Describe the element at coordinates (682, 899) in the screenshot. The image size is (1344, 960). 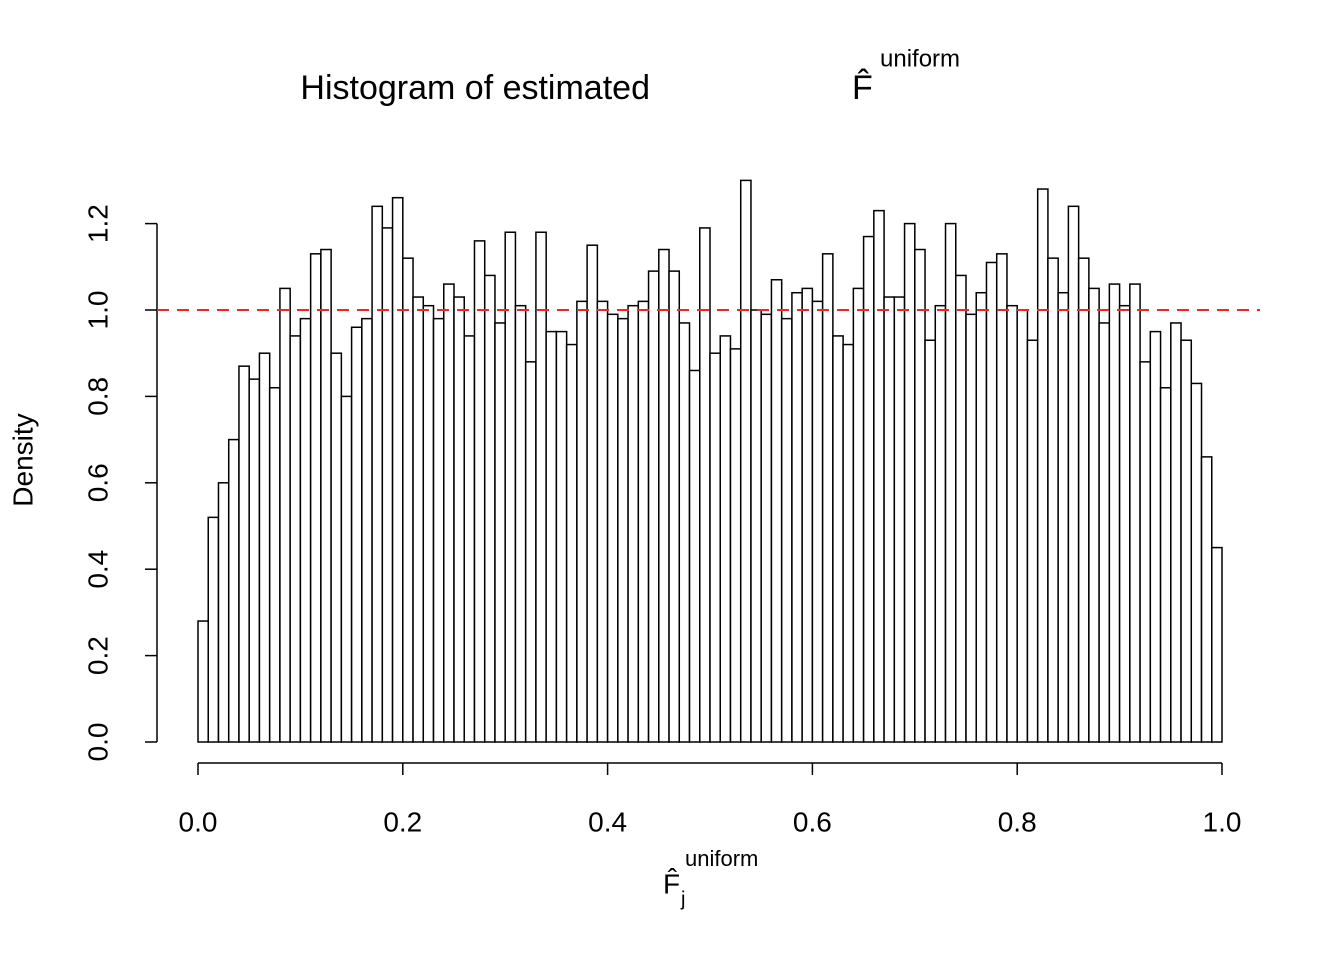
I see `x-axis-label-subscript: j` at that location.